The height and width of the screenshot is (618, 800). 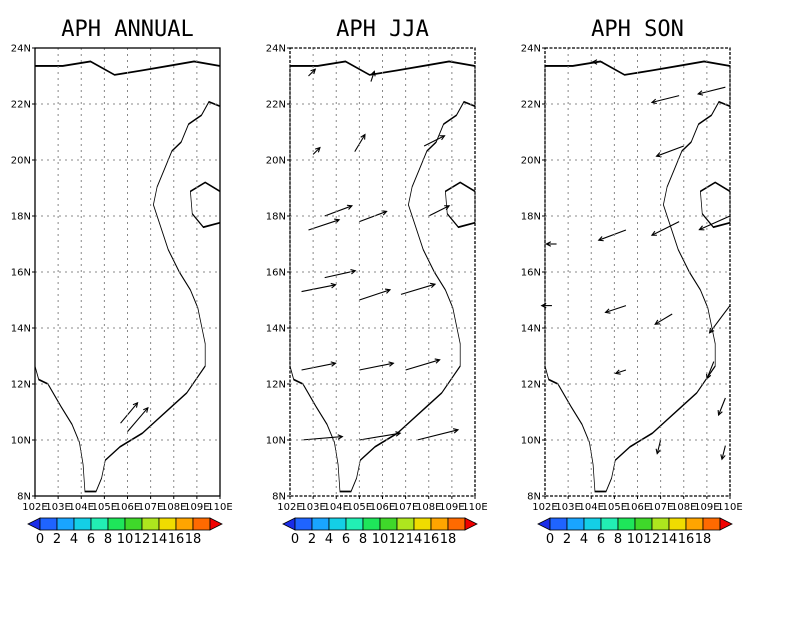 I want to click on y-tick-label: 22N, so click(x=21, y=105).